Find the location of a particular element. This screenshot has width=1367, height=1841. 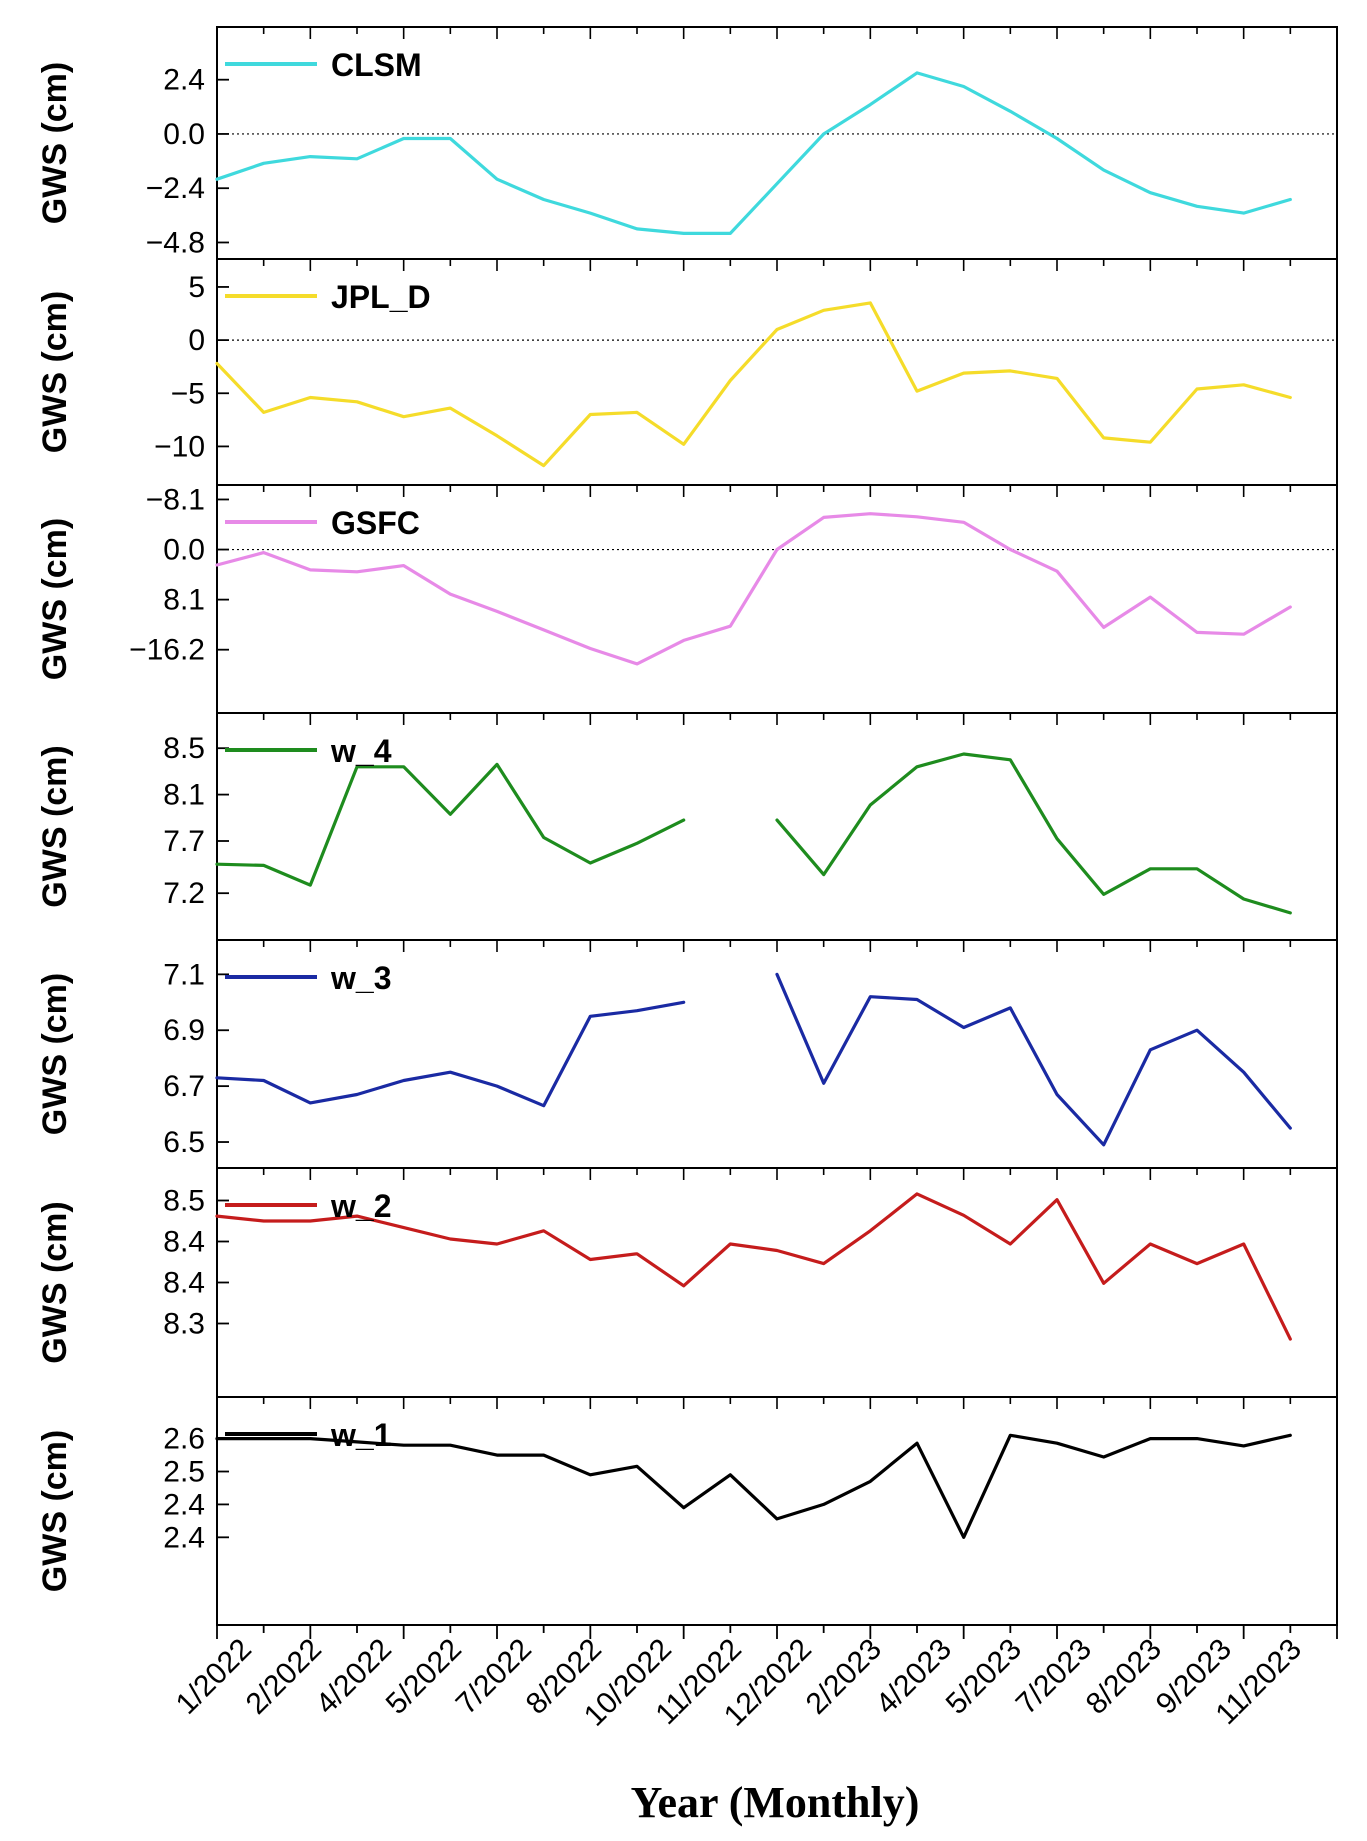

y-tick-label: 6.9 is located at coordinates (184, 1030).